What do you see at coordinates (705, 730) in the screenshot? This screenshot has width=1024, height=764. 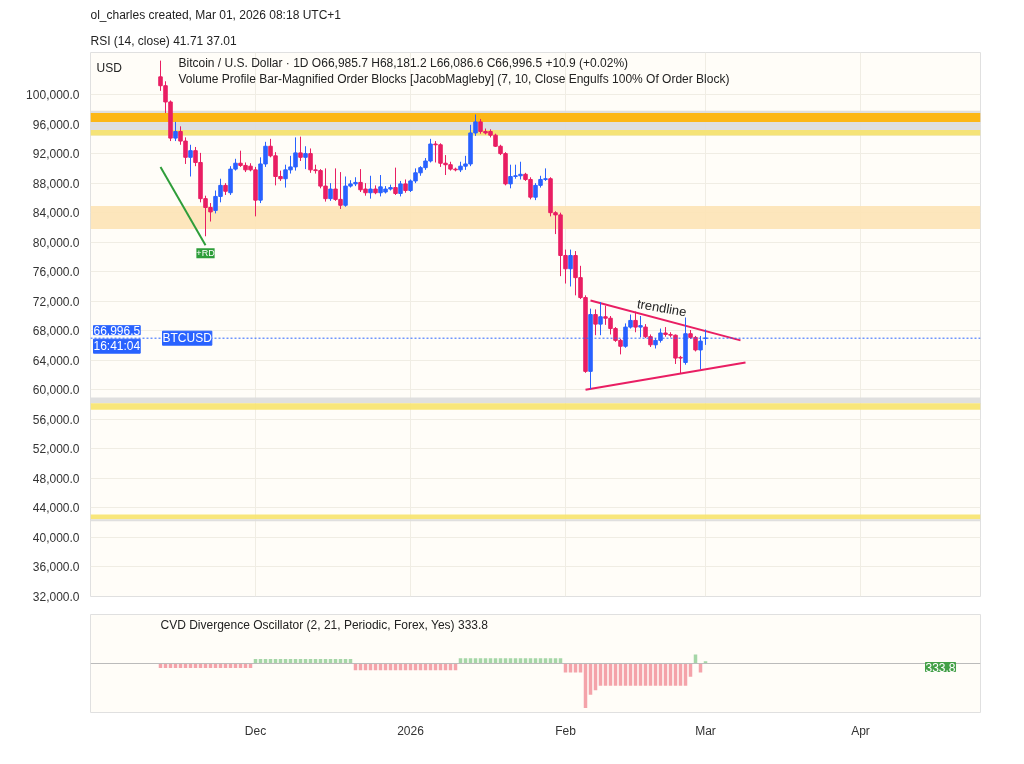 I see `x-tick-label: Mar` at bounding box center [705, 730].